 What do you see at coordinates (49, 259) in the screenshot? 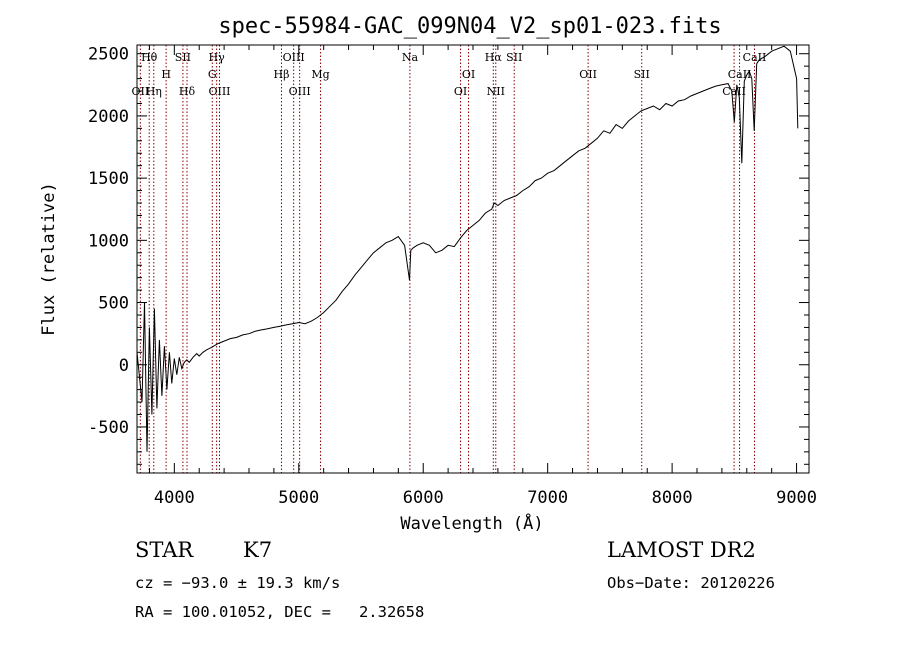
I see `y-axis-label: Flux (relative)` at bounding box center [49, 259].